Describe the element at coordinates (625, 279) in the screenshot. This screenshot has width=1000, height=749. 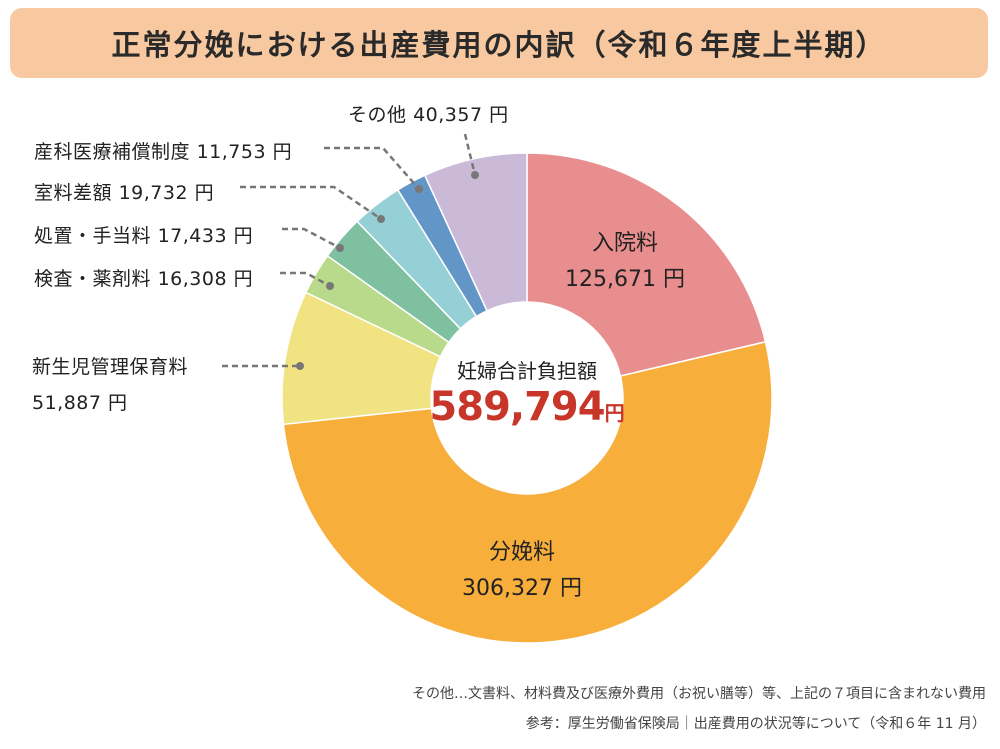
I see `slice-value: 125,671 円` at that location.